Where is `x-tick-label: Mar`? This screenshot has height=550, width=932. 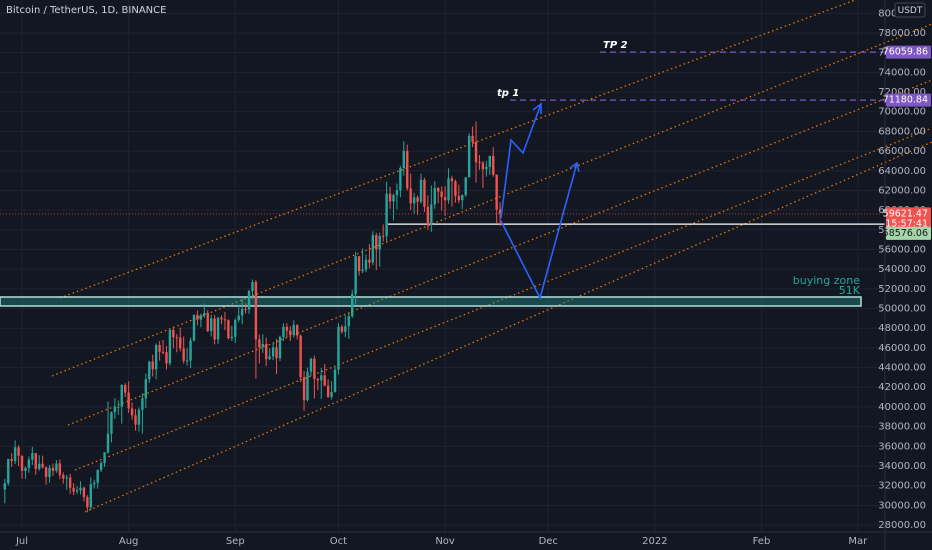
x-tick-label: Mar is located at coordinates (858, 541).